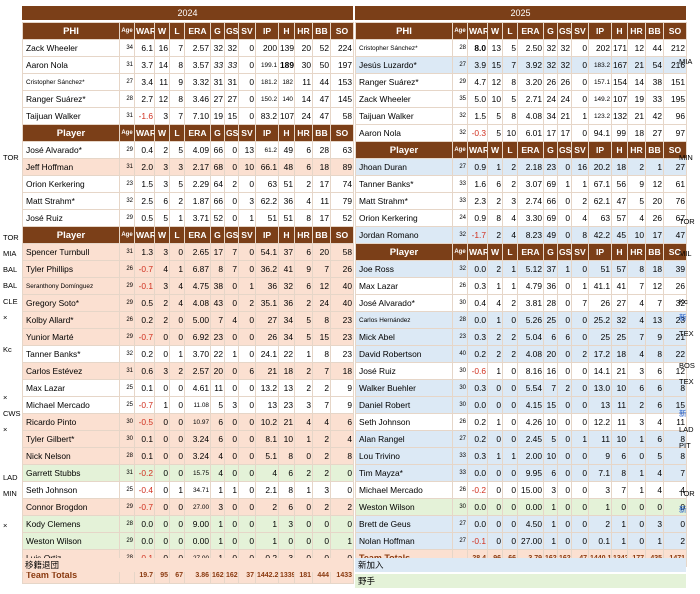 The image size is (700, 594). Describe the element at coordinates (550, 48) in the screenshot. I see `stat-g: 32` at that location.